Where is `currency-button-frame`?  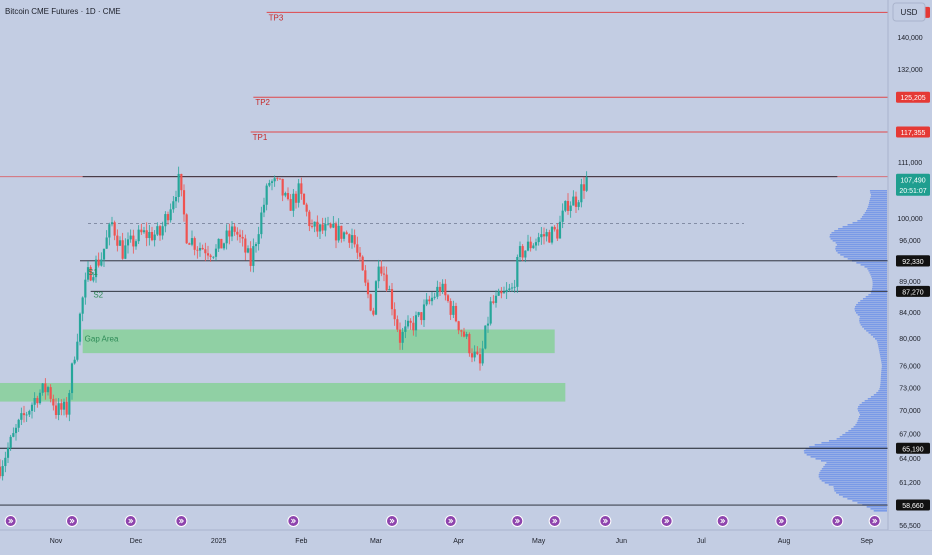 currency-button-frame is located at coordinates (909, 12).